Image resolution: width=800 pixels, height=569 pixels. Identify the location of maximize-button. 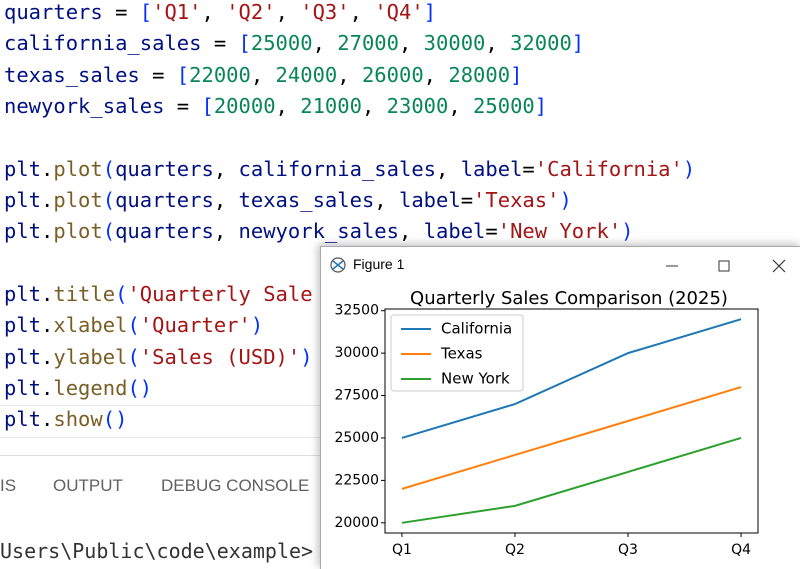
(724, 266).